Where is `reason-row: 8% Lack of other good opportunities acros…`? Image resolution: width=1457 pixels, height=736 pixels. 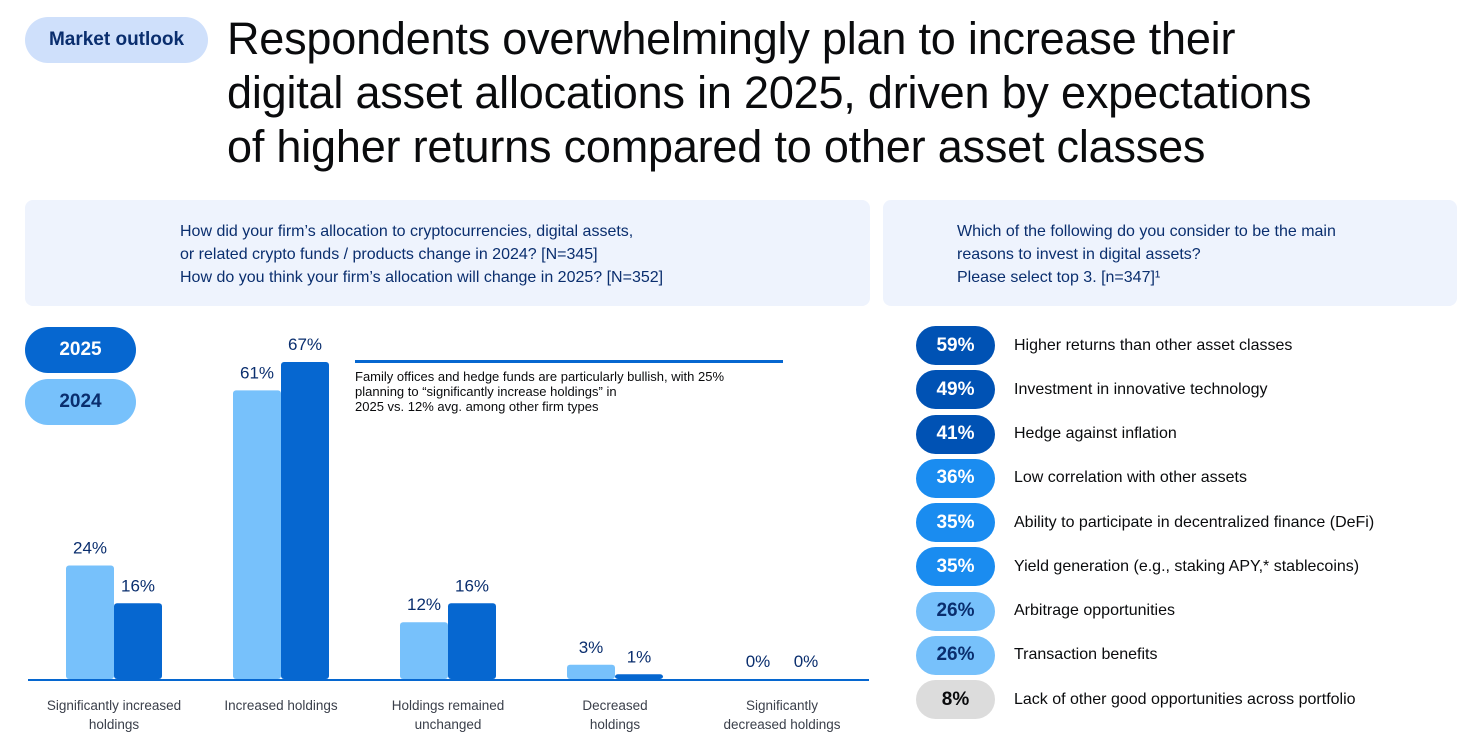
reason-row: 8% Lack of other good opportunities acros… is located at coordinates (1176, 699).